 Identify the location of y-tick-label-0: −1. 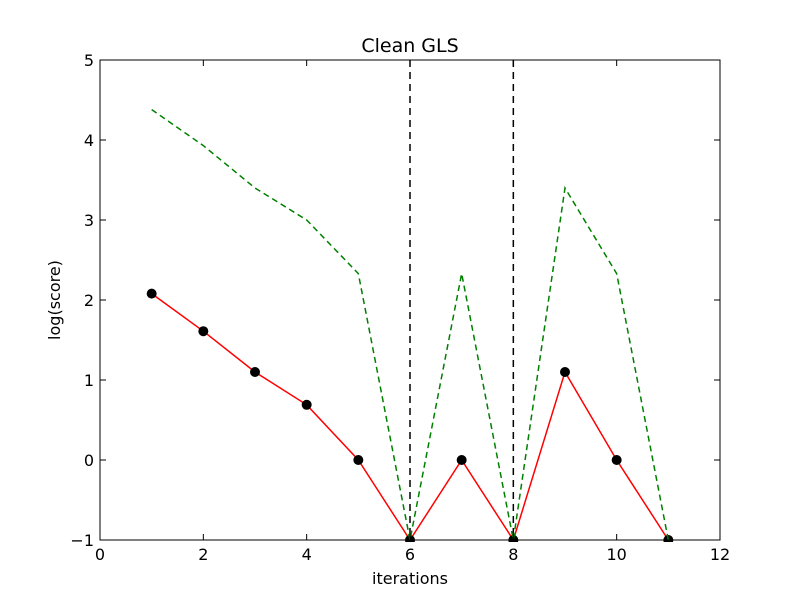
(82, 540).